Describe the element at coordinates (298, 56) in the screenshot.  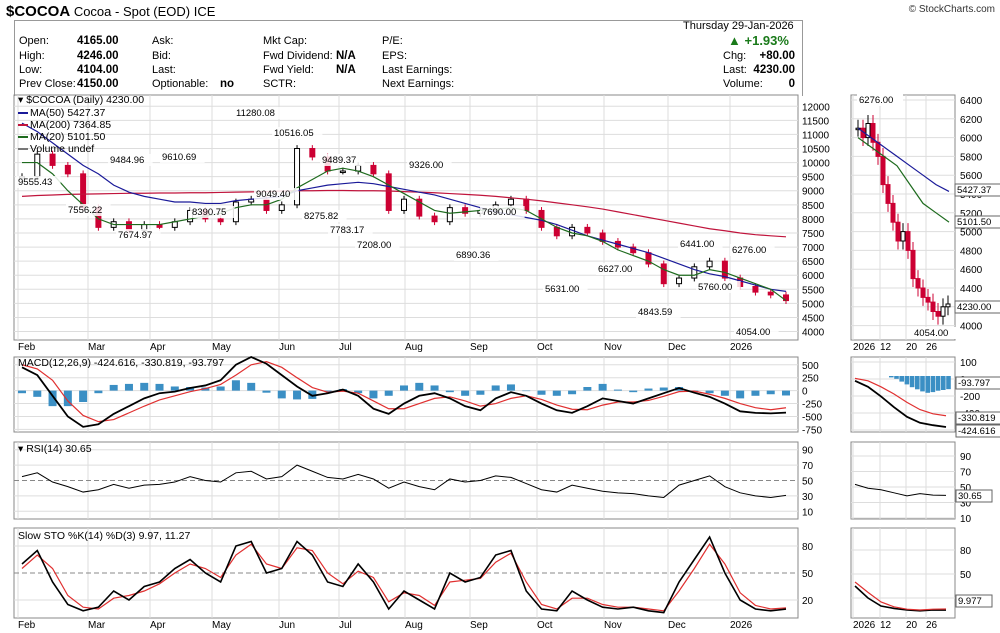
I see `quote-label: Fwd Dividend:` at that location.